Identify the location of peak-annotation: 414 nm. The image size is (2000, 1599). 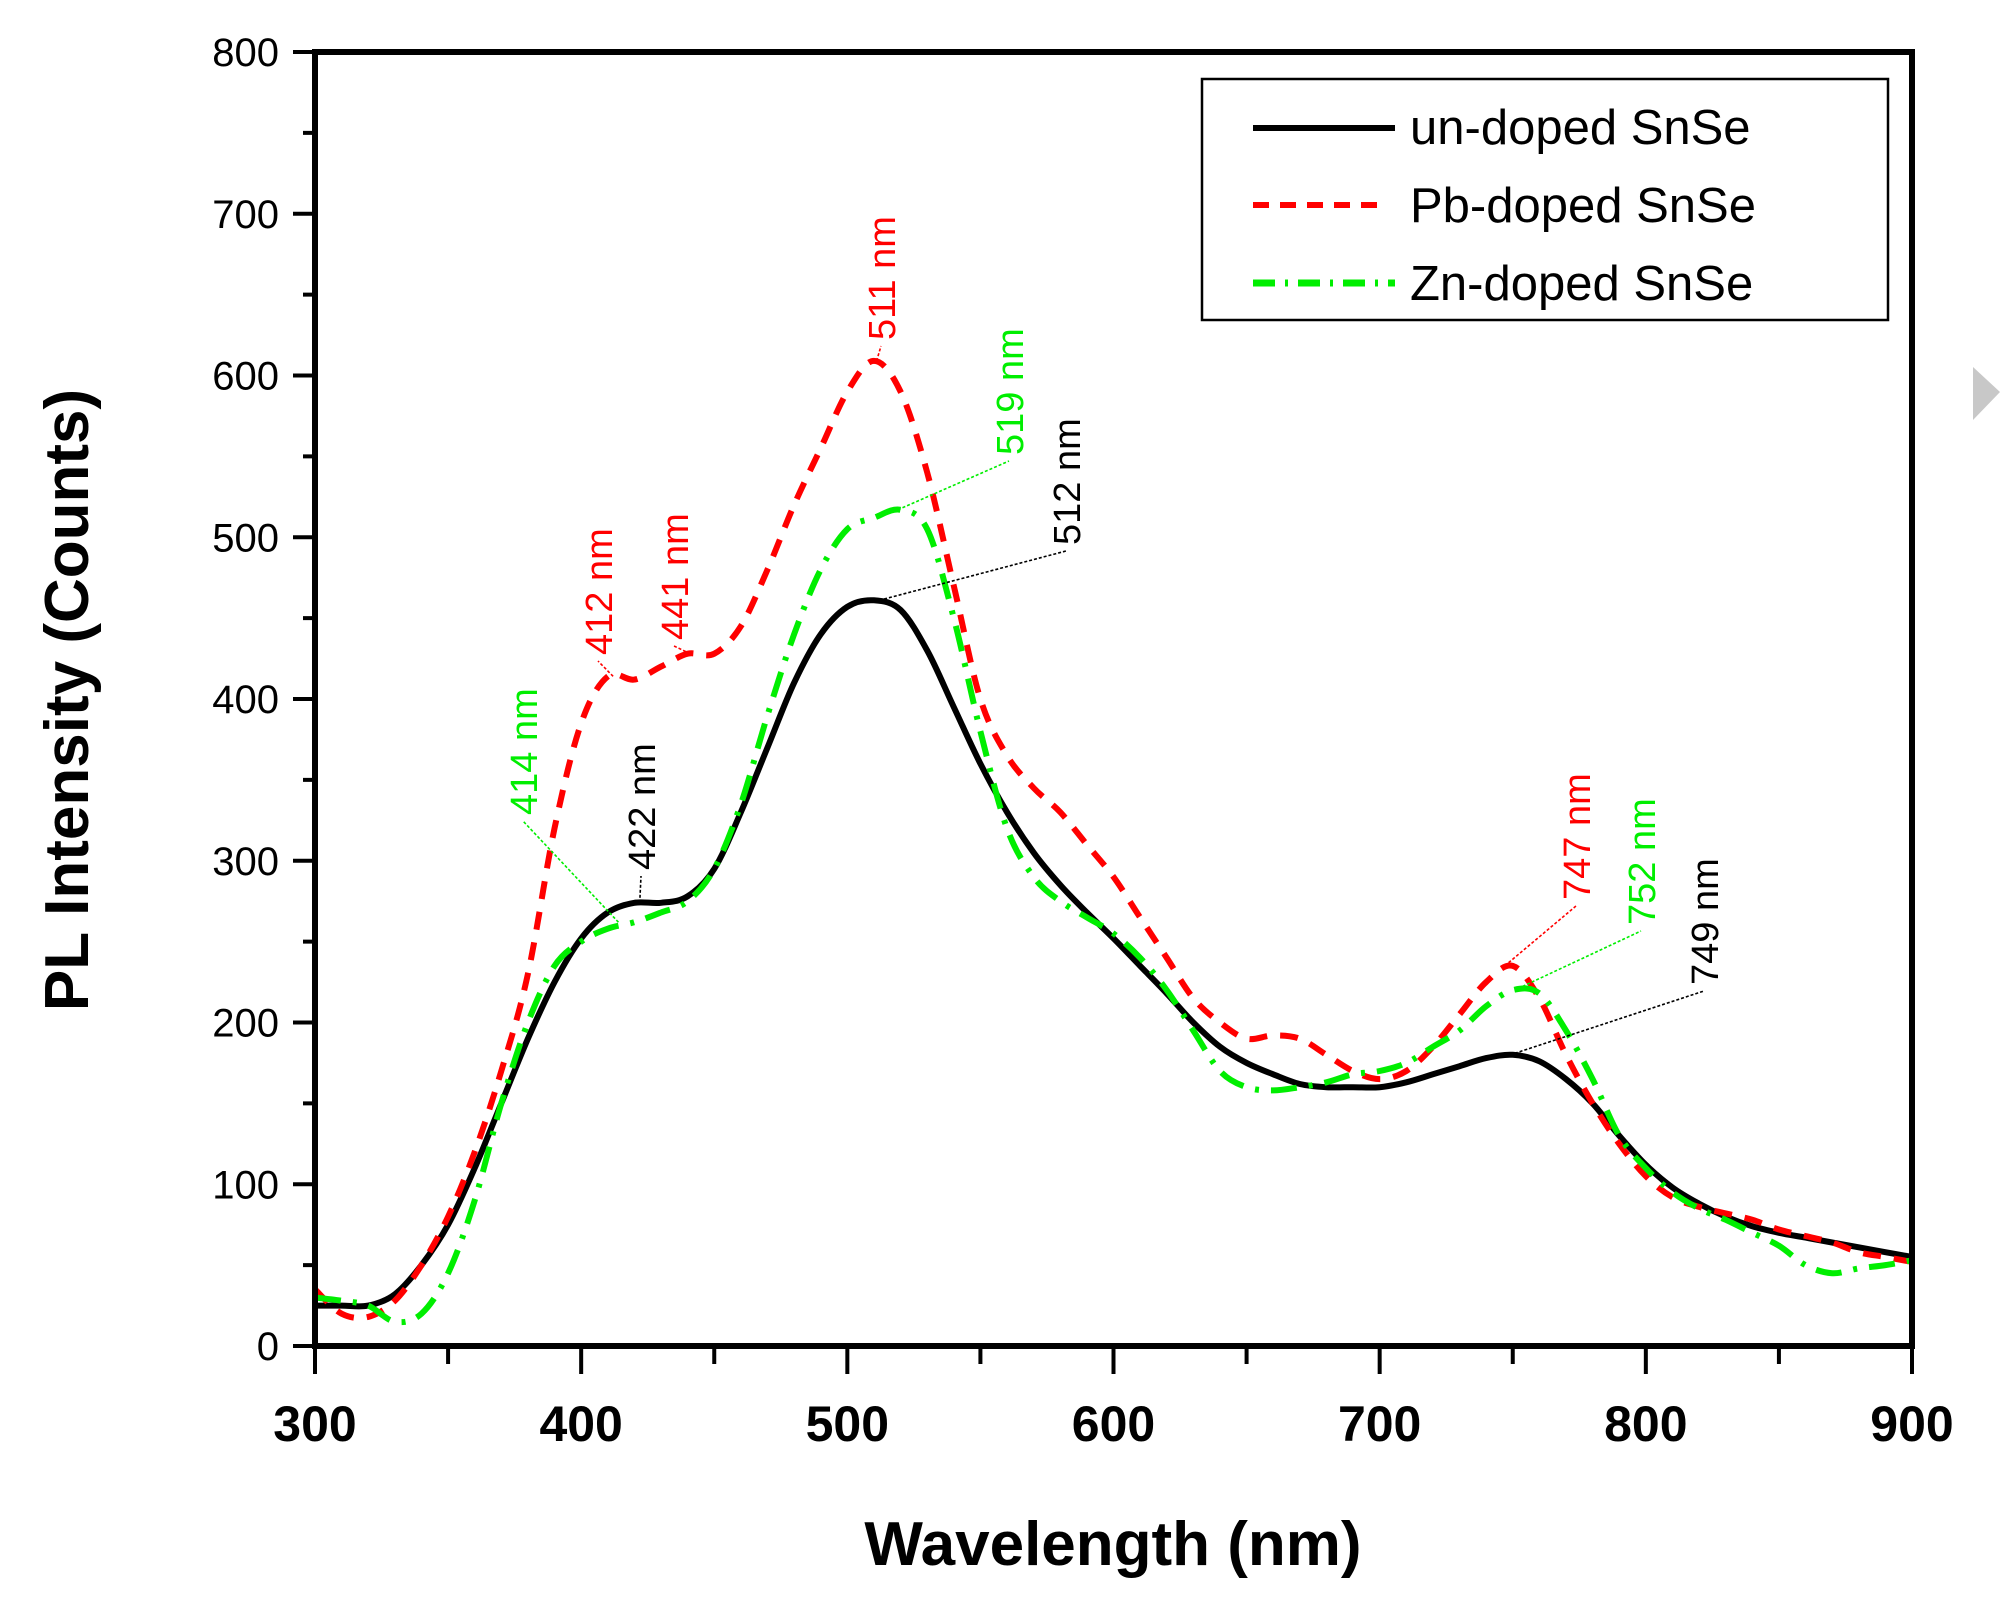
(525, 751).